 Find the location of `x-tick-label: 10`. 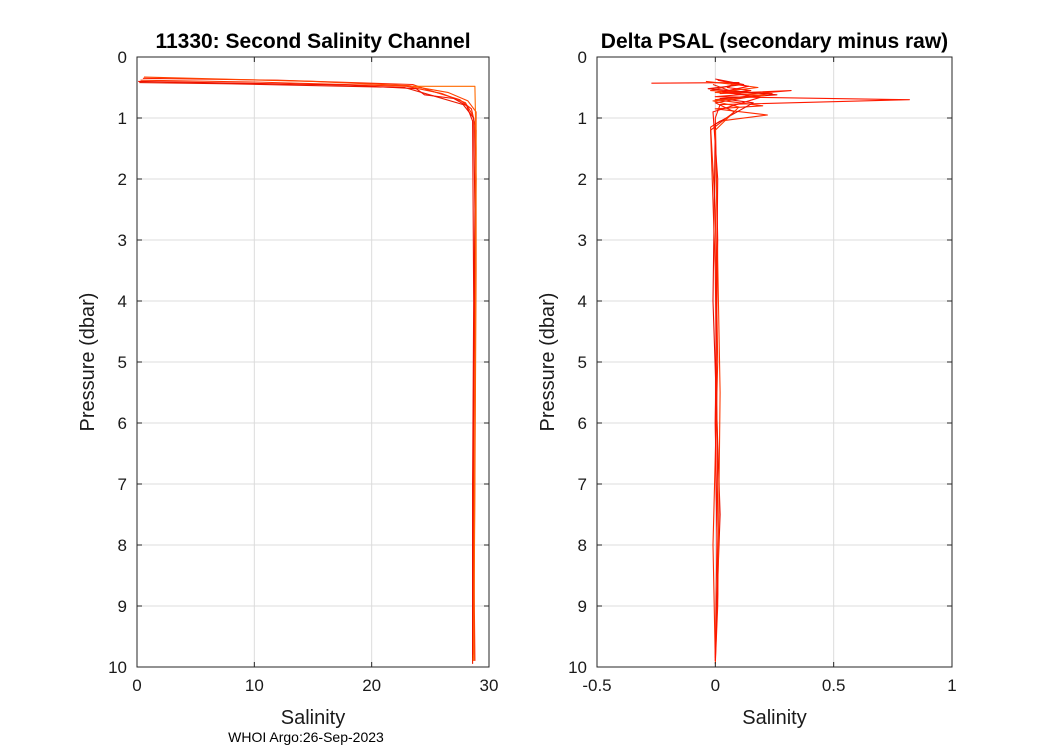

x-tick-label: 10 is located at coordinates (254, 685).